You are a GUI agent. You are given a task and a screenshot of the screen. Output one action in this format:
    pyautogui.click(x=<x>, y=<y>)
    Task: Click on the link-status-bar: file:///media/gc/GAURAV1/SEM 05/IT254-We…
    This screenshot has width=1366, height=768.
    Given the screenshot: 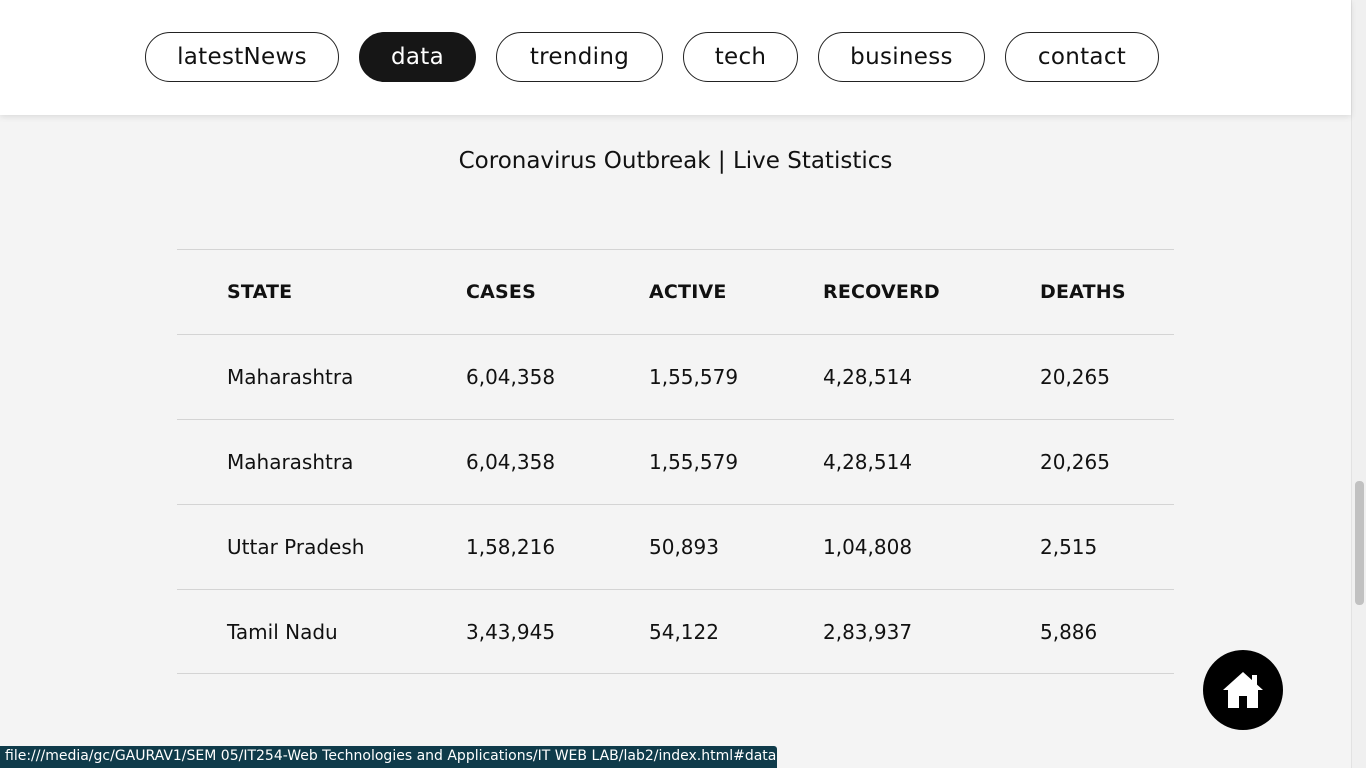 What is the action you would take?
    pyautogui.click(x=388, y=757)
    